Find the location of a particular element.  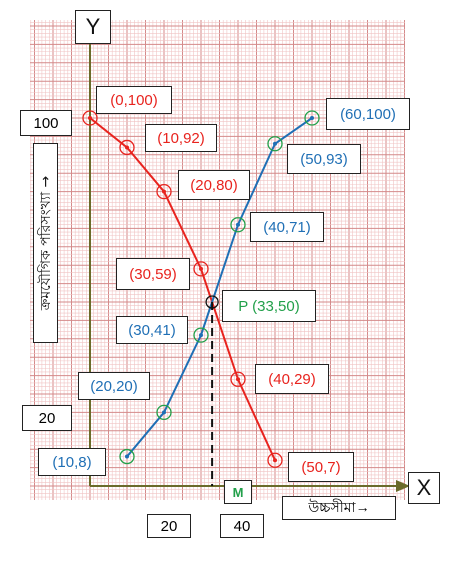

y-axis-label-box: ক্রমযৌগিক পরিসংখ্যা → is located at coordinates (45, 243).